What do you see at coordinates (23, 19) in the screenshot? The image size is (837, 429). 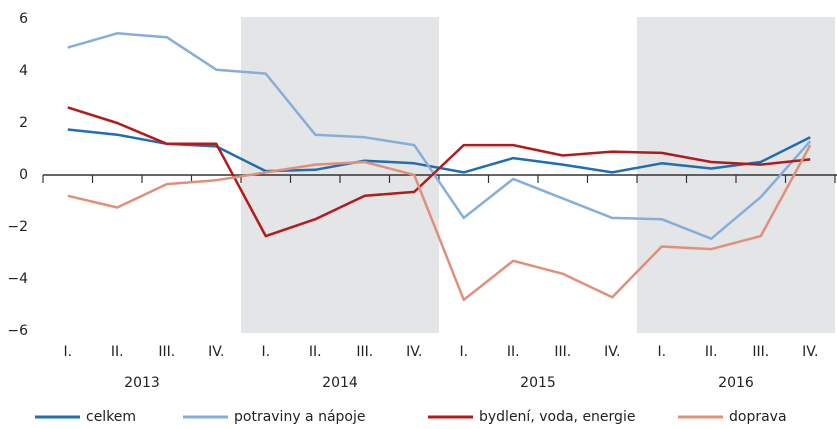 I see `y-tick-label: 6` at bounding box center [23, 19].